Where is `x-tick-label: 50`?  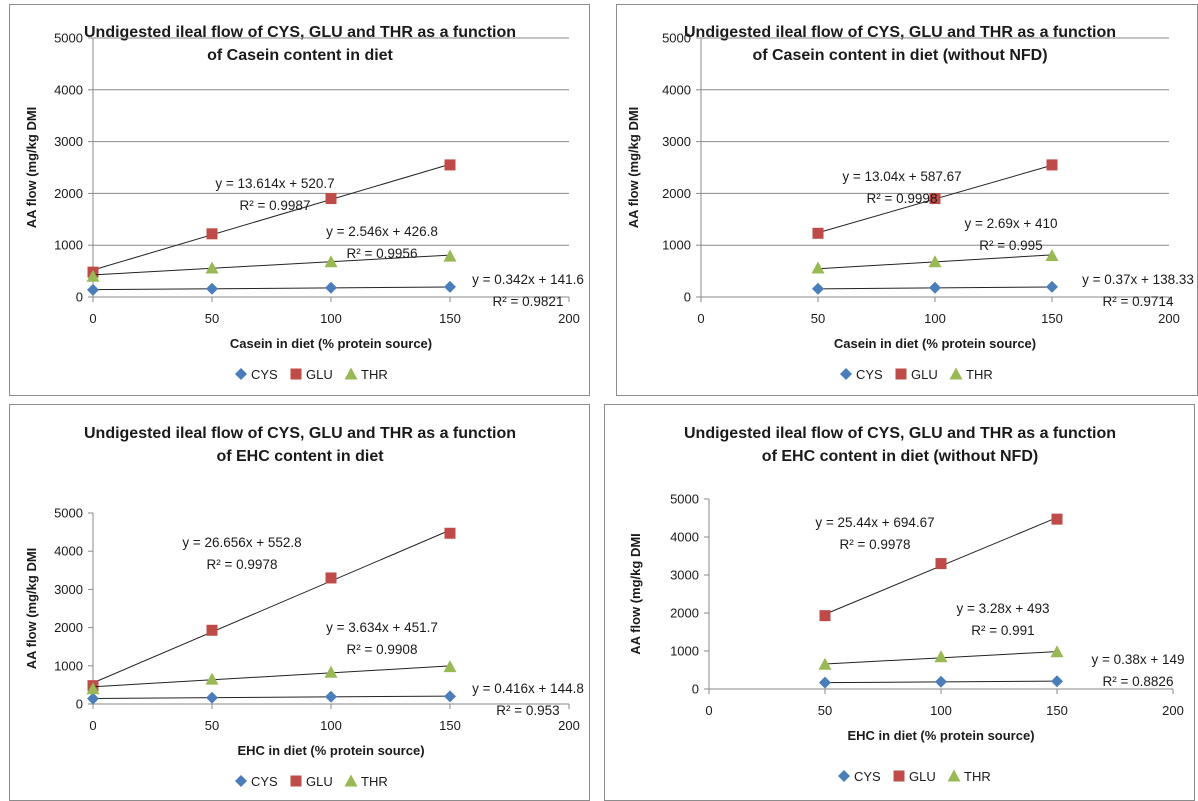 x-tick-label: 50 is located at coordinates (212, 318).